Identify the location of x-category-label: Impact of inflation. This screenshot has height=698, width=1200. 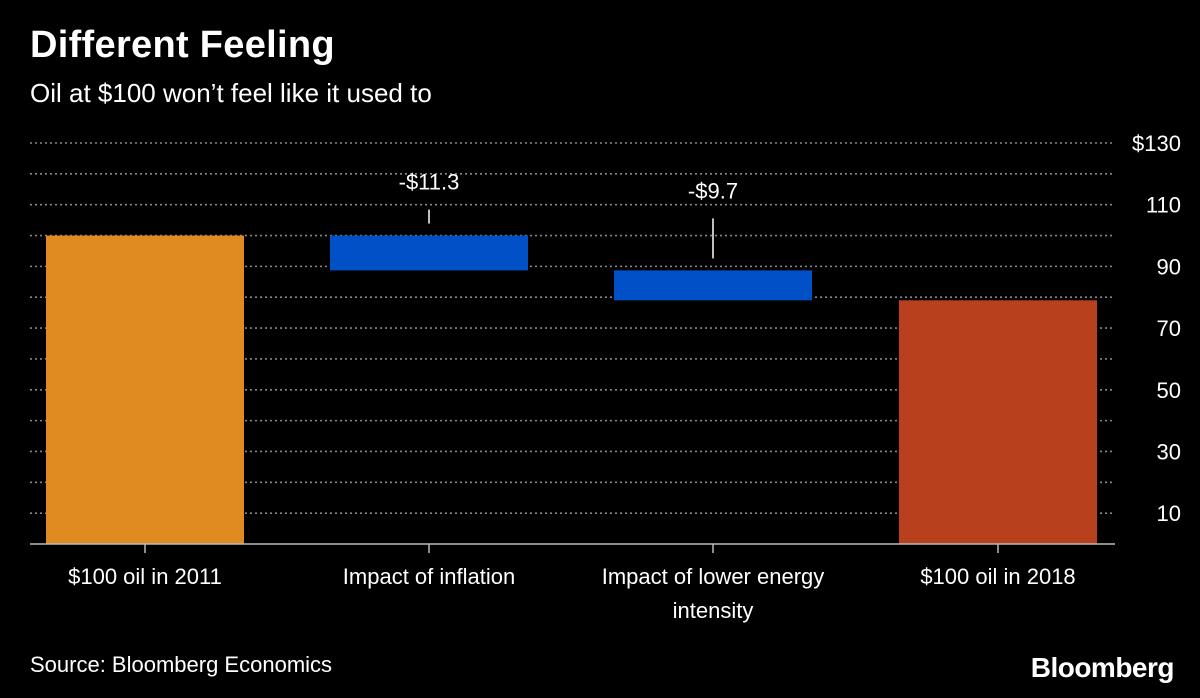
(429, 576).